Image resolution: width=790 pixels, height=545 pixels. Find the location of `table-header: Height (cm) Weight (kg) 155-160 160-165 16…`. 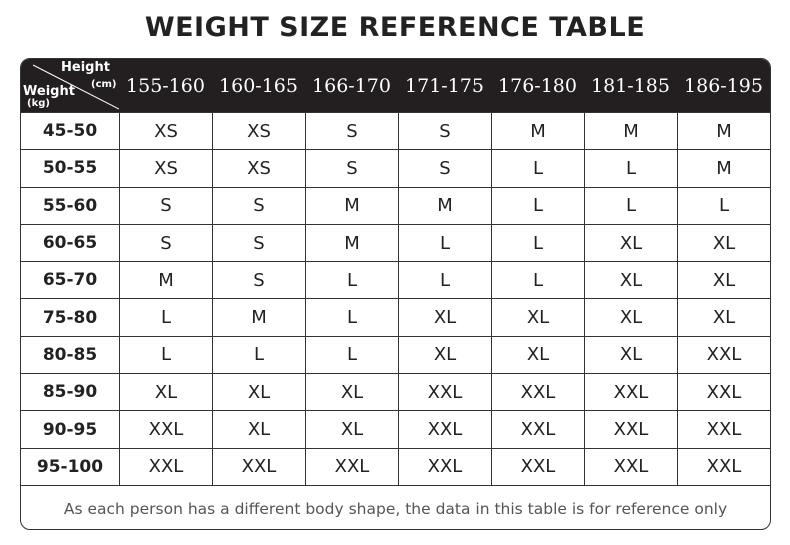

table-header: Height (cm) Weight (kg) 155-160 160-165 16… is located at coordinates (395, 85).